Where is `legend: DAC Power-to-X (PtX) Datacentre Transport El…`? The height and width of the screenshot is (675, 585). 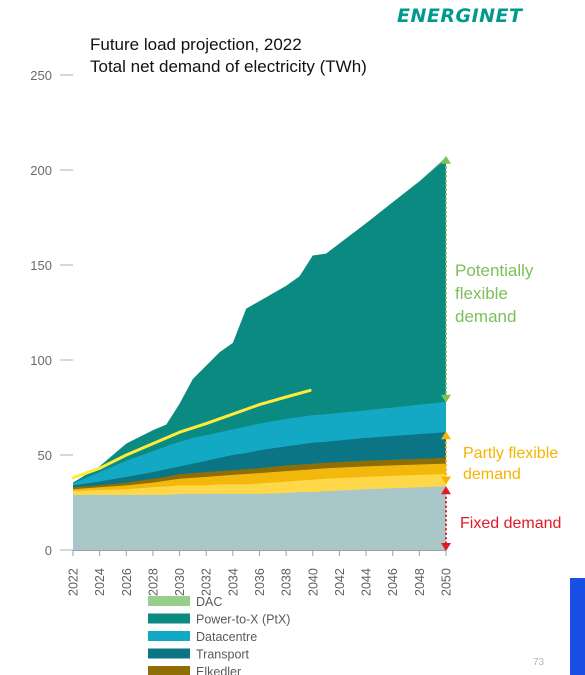
legend: DAC Power-to-X (PtX) Datacentre Transport El… is located at coordinates (219, 635).